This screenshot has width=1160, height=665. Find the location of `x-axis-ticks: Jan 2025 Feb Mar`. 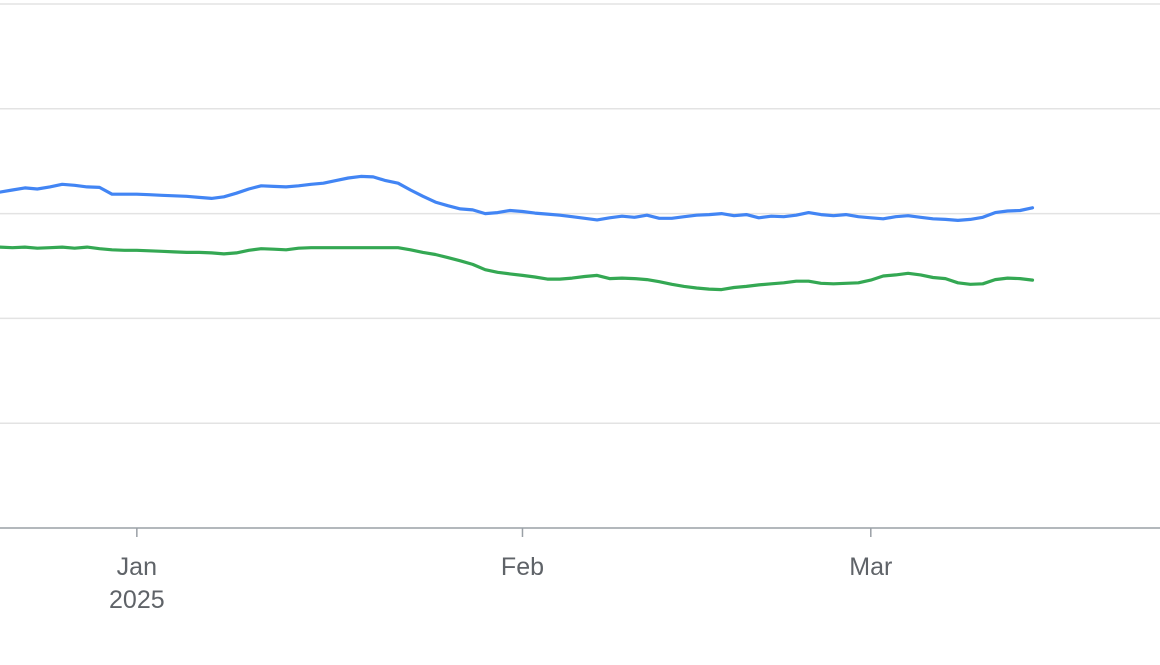

x-axis-ticks: Jan 2025 Feb Mar is located at coordinates (500, 571).